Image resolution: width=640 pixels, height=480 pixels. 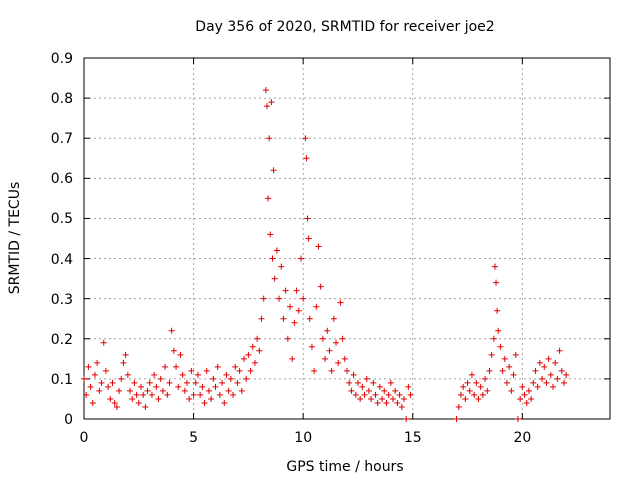 What do you see at coordinates (193, 438) in the screenshot?
I see `x-tick-label: 5` at bounding box center [193, 438].